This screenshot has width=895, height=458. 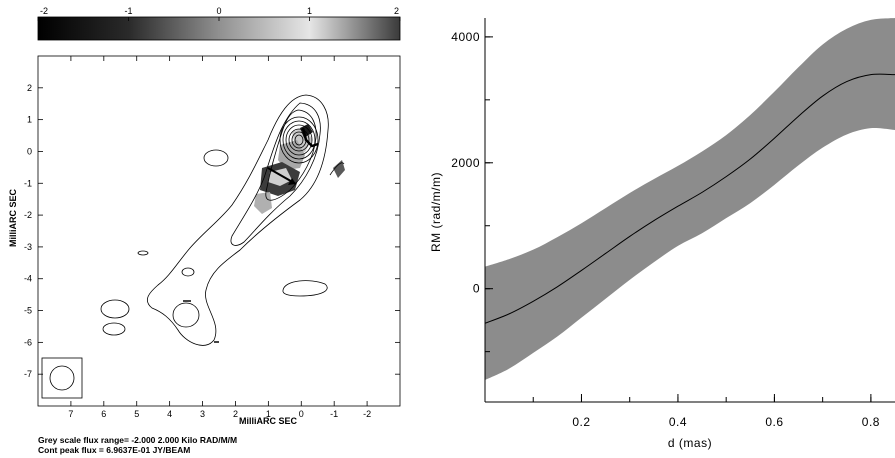 What do you see at coordinates (465, 37) in the screenshot?
I see `rm-ytick-label: 4000` at bounding box center [465, 37].